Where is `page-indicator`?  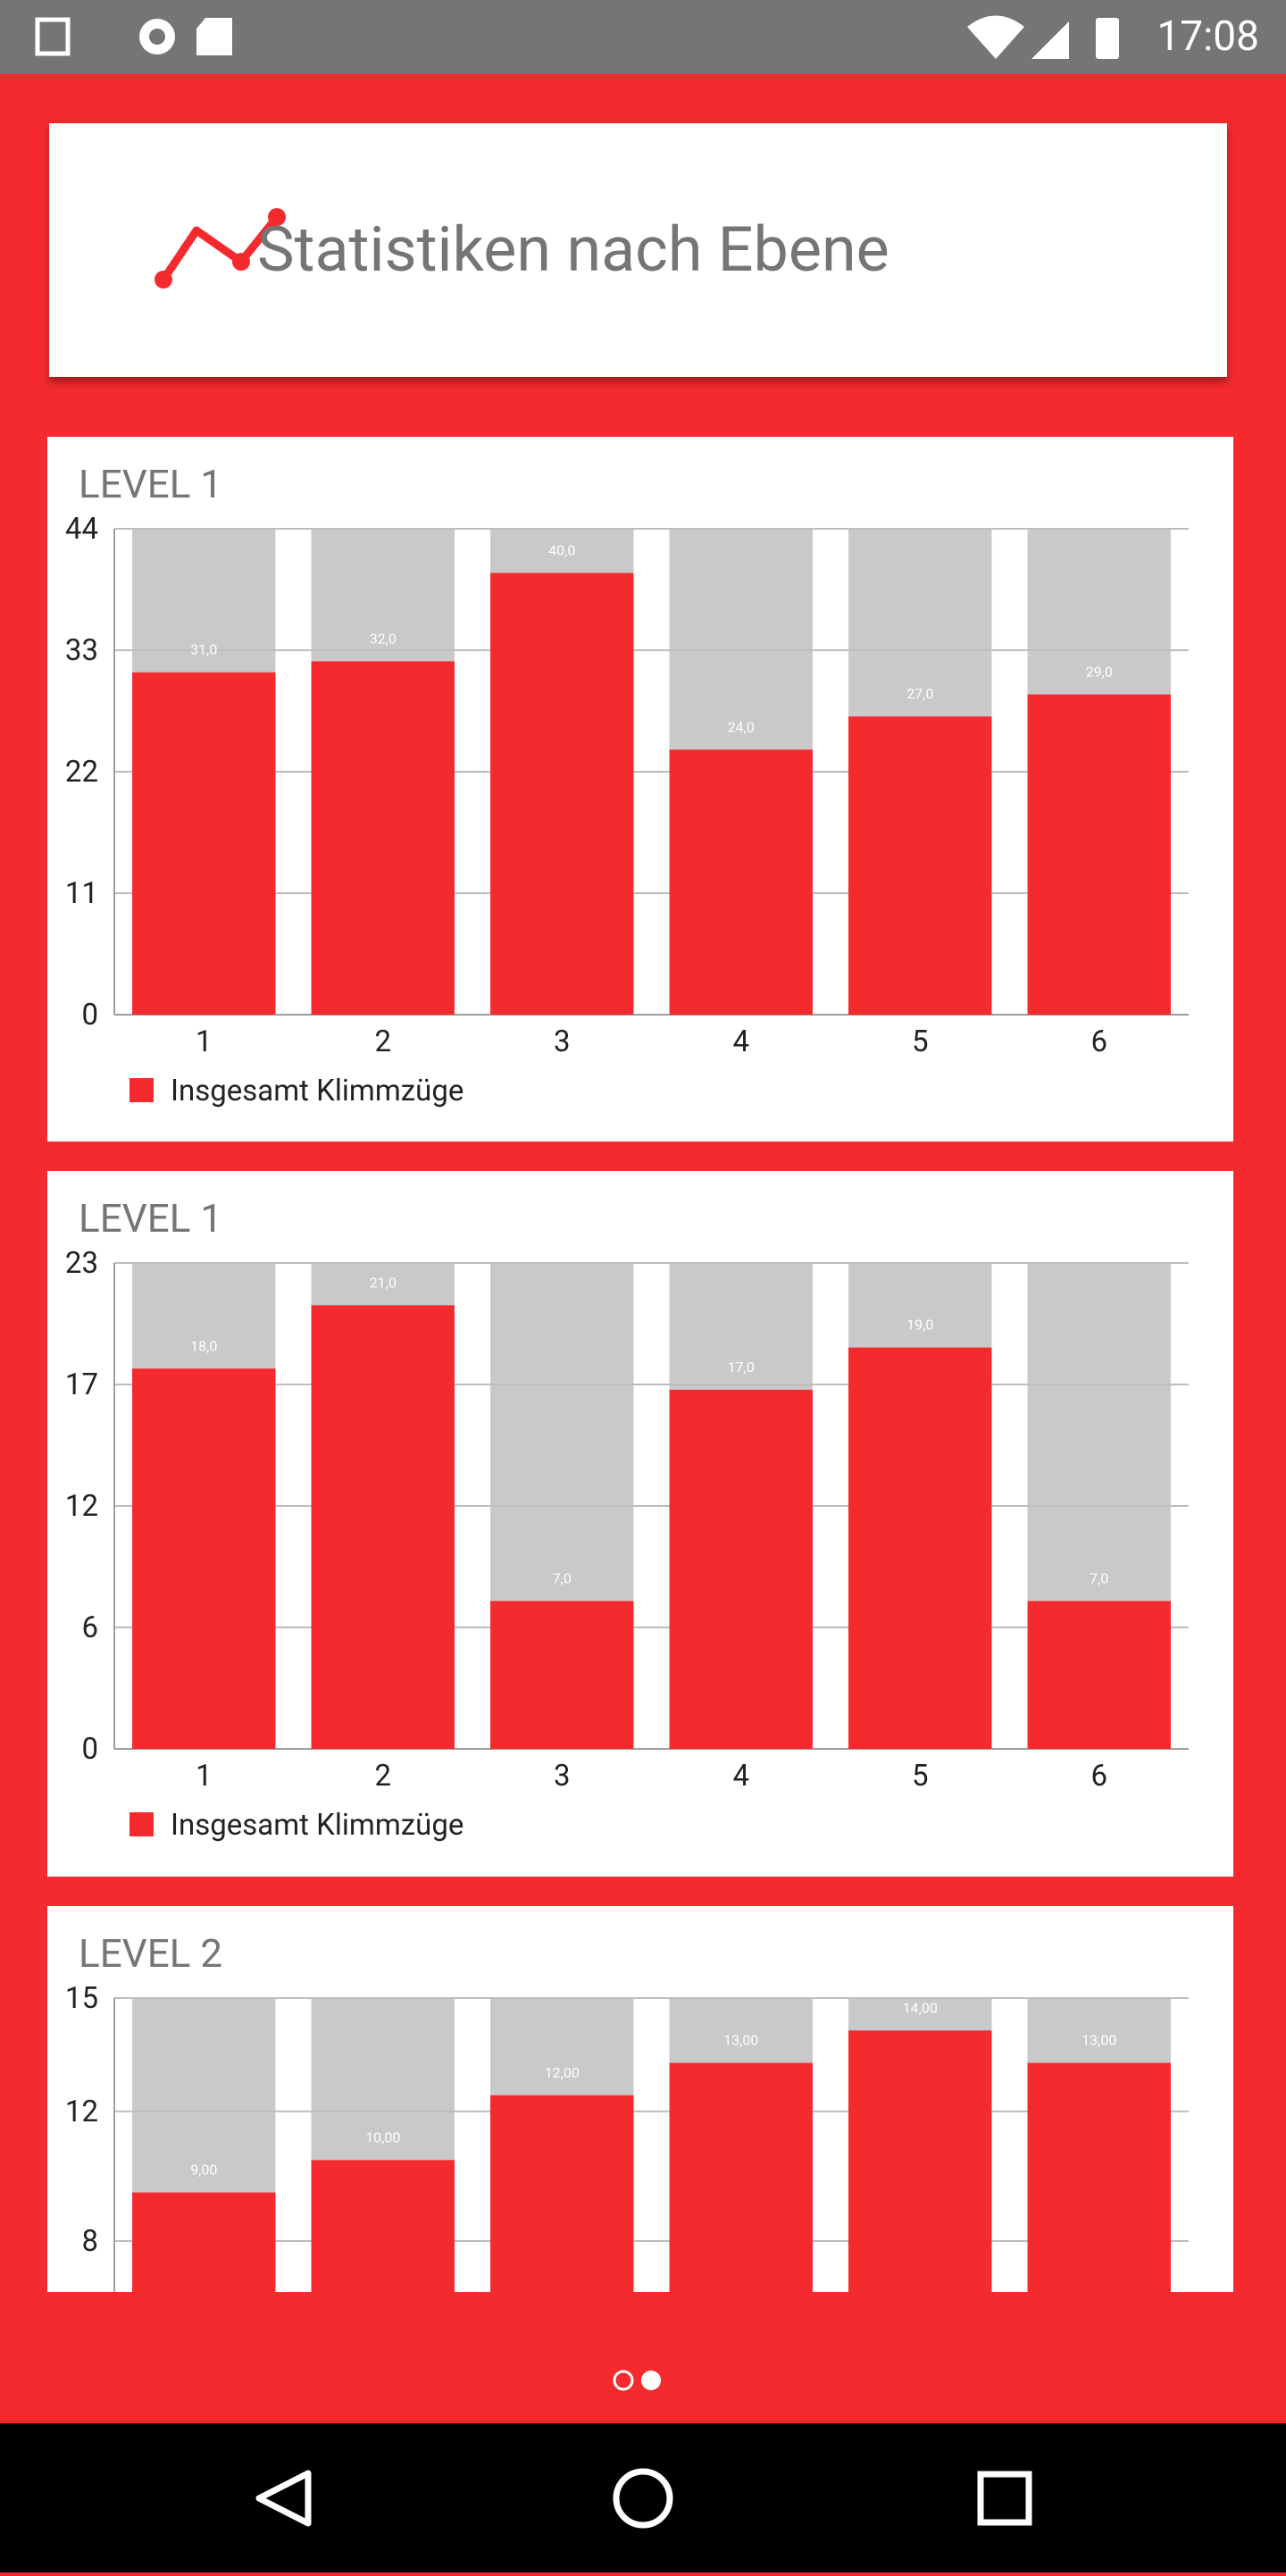 page-indicator is located at coordinates (637, 2380).